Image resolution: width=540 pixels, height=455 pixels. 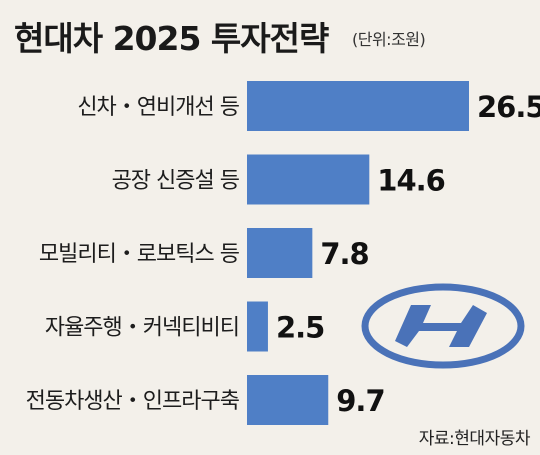 I want to click on value-label-0: 26.5, so click(x=508, y=107).